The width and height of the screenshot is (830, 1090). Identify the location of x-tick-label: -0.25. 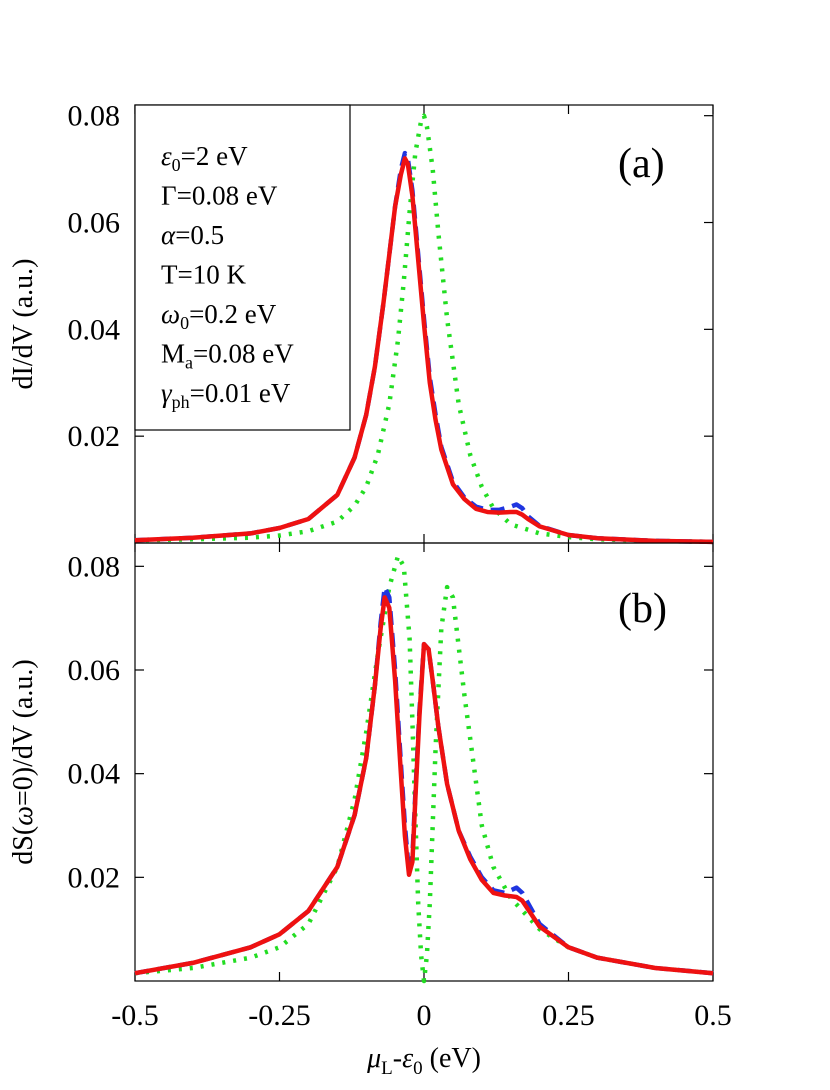
(279, 1015).